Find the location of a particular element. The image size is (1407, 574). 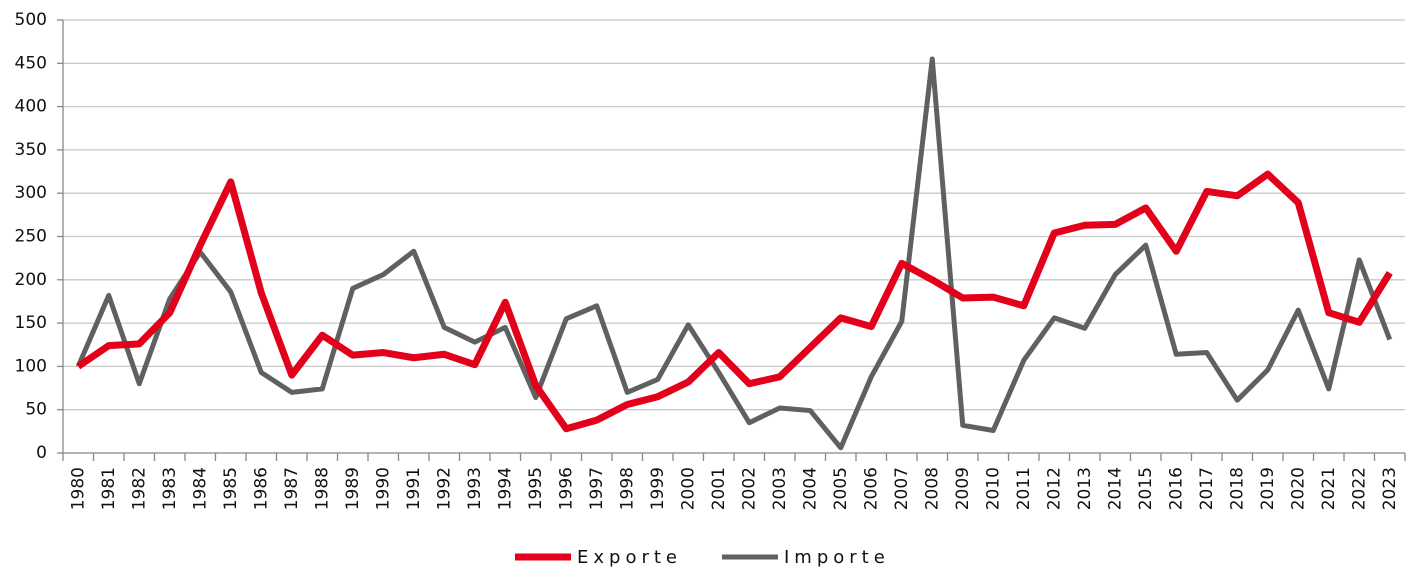

x-tick-label: 2006 is located at coordinates (871, 488).